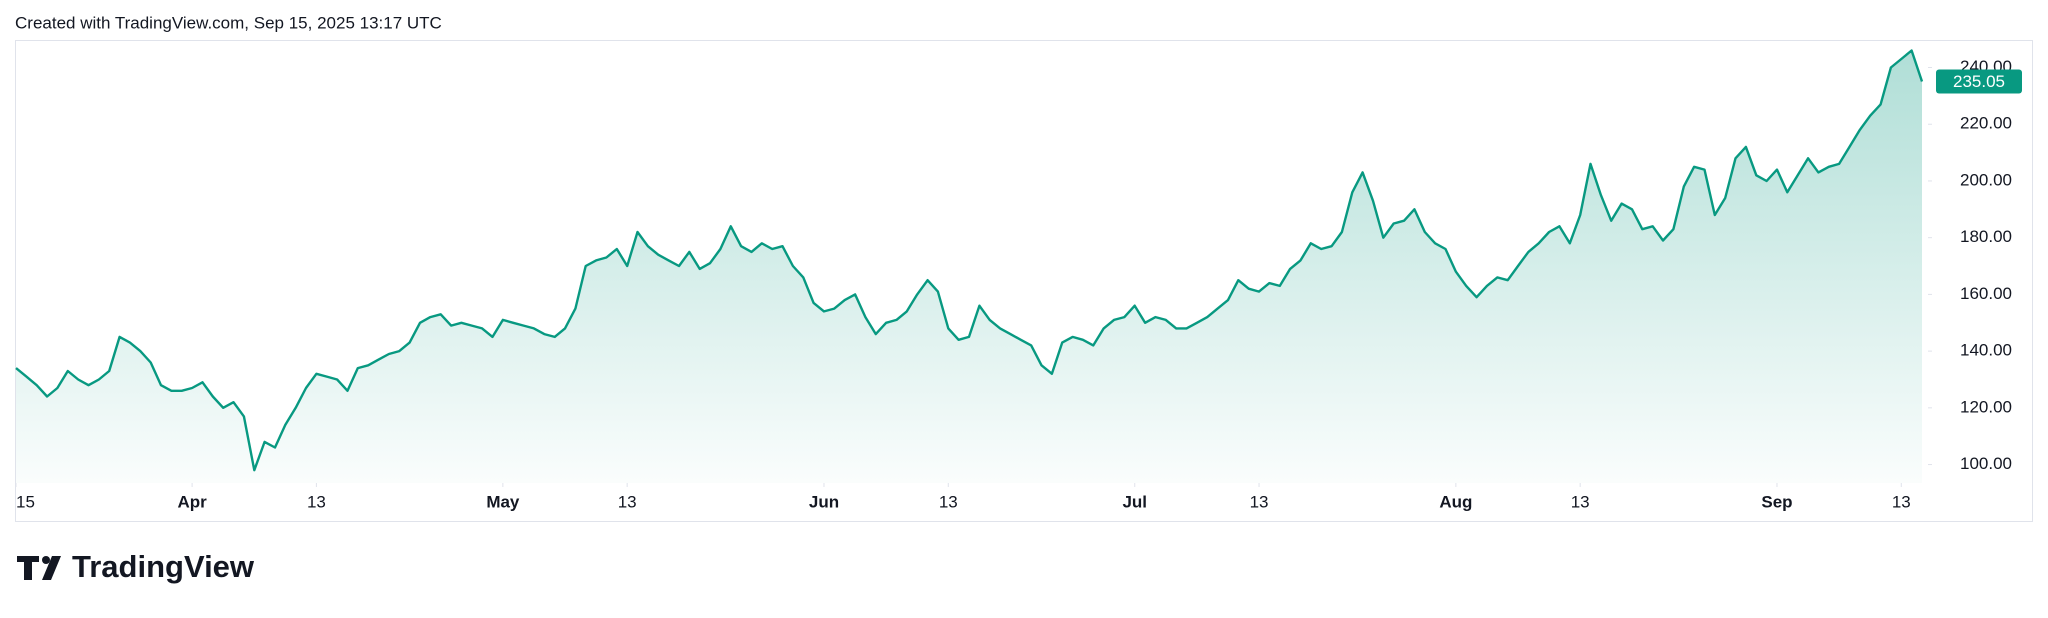 The width and height of the screenshot is (2048, 618). Describe the element at coordinates (1134, 501) in the screenshot. I see `x-tick-label: Jul` at that location.